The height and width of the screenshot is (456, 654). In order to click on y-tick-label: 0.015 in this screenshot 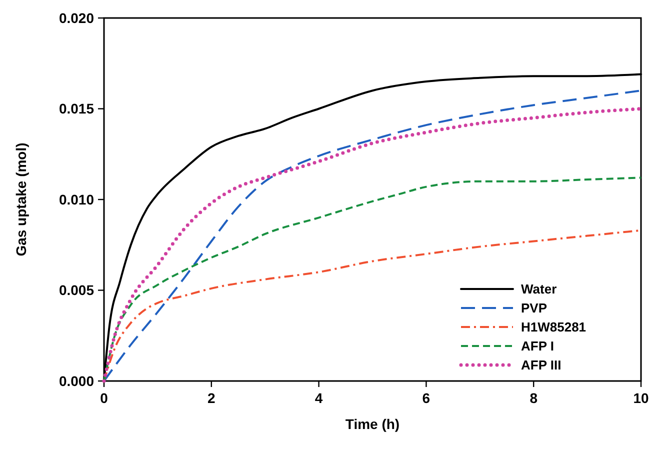, I will do `click(76, 108)`.